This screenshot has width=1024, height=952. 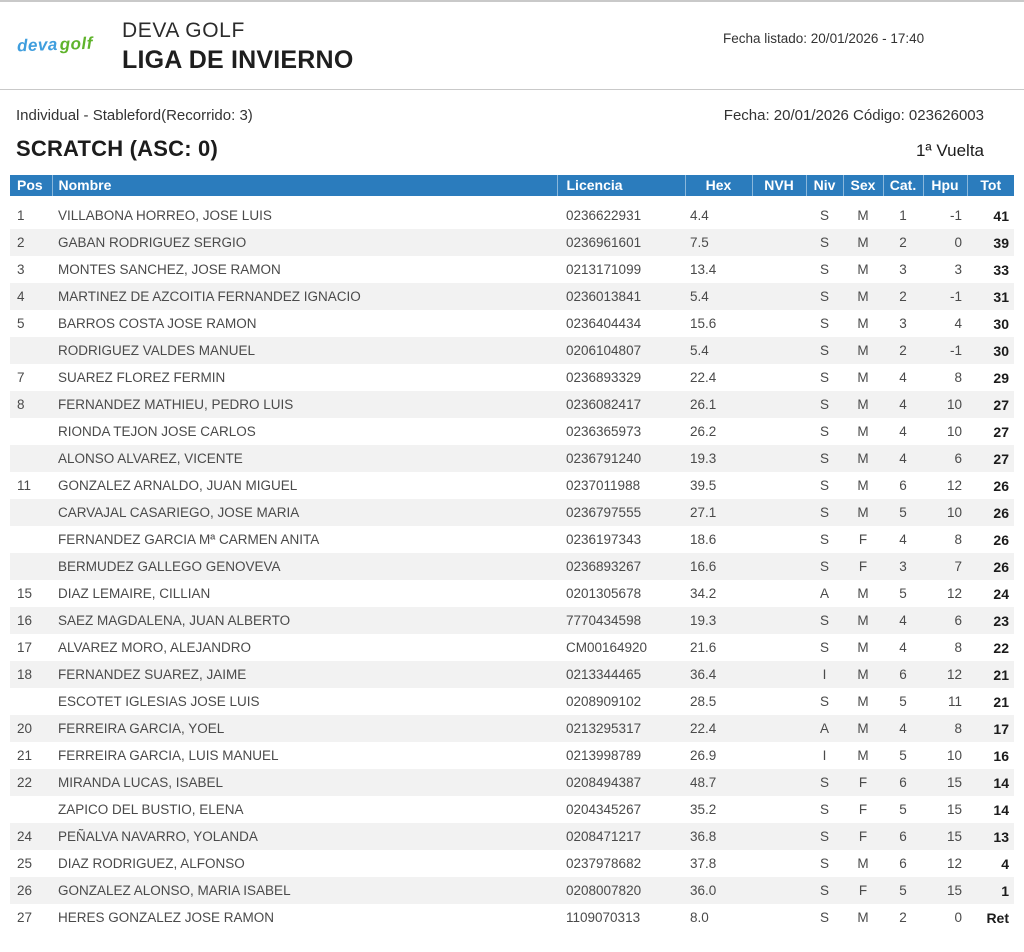 I want to click on cell-pos: 20, so click(x=31, y=728).